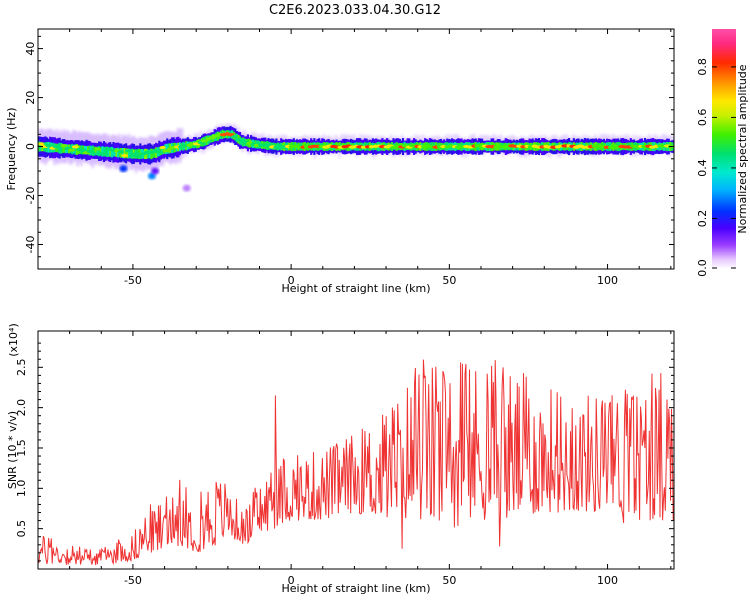 This screenshot has height=600, width=750. I want to click on y-tick-label: 0.5, so click(21, 529).